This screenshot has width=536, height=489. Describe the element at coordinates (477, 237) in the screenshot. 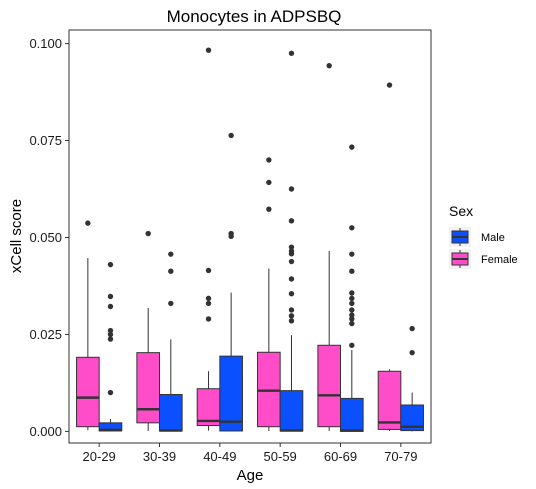

I see `legend-item-male: Male` at that location.